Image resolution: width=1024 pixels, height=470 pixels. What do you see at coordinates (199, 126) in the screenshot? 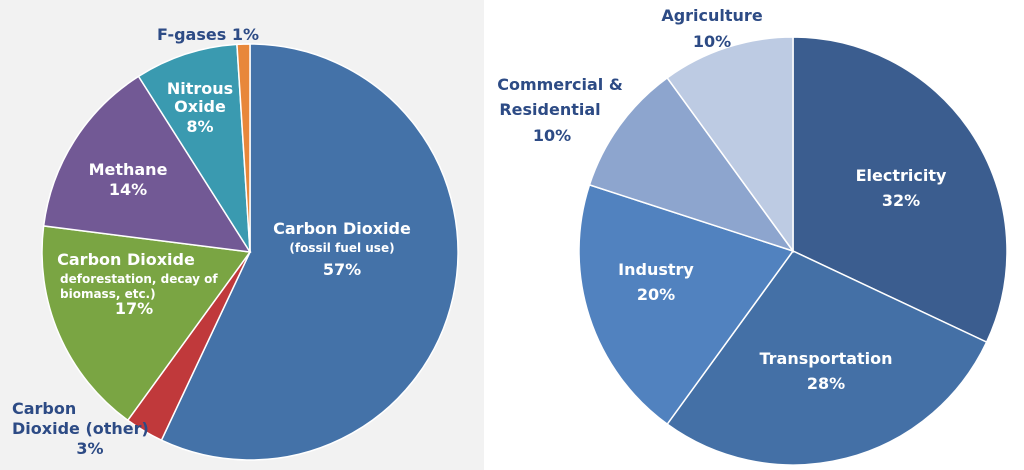
I see `nitrous-oxide-value: 8%` at bounding box center [199, 126].